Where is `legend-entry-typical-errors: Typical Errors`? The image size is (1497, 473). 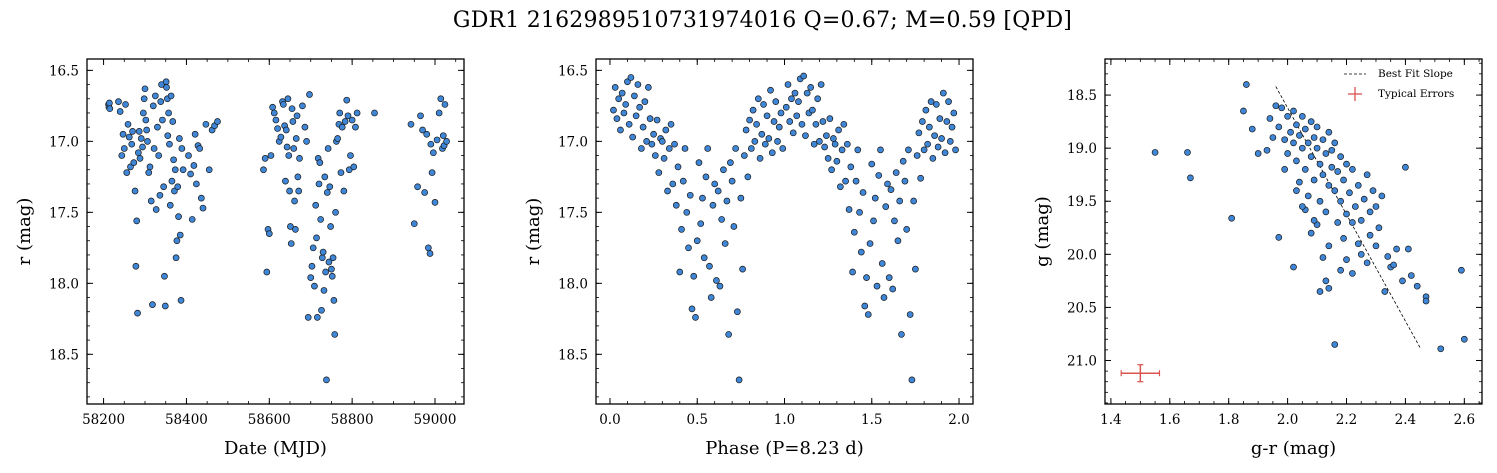
legend-entry-typical-errors: Typical Errors is located at coordinates (1416, 94).